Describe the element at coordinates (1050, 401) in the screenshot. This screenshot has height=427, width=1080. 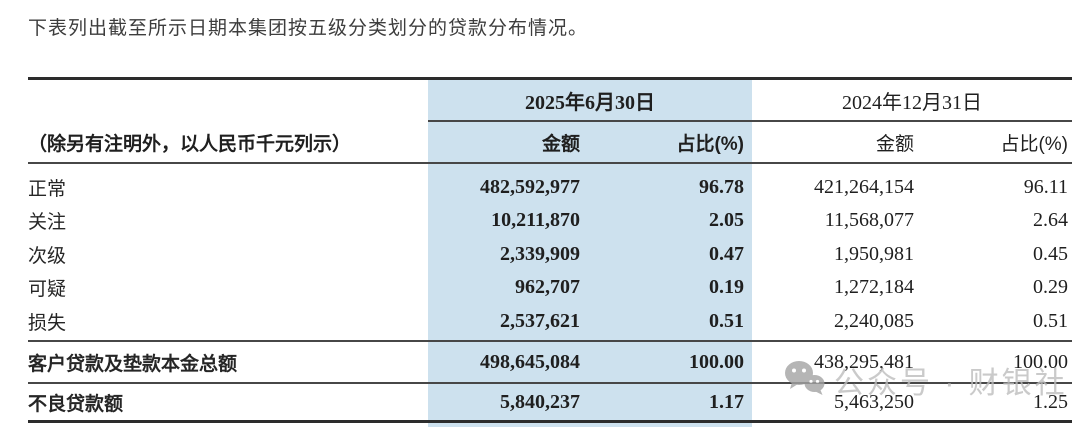
I see `ratio-2024: 1.25` at that location.